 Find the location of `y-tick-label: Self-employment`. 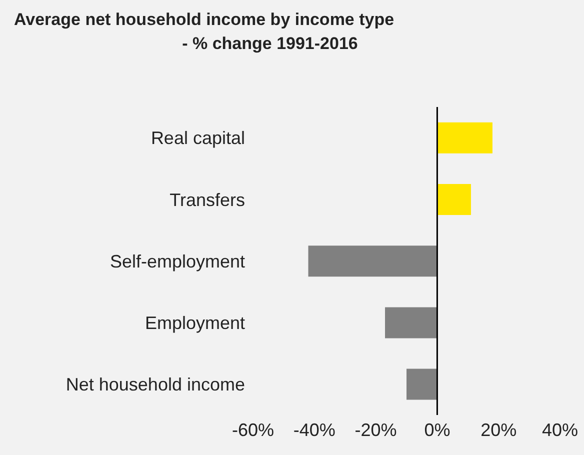

y-tick-label: Self-employment is located at coordinates (177, 261).